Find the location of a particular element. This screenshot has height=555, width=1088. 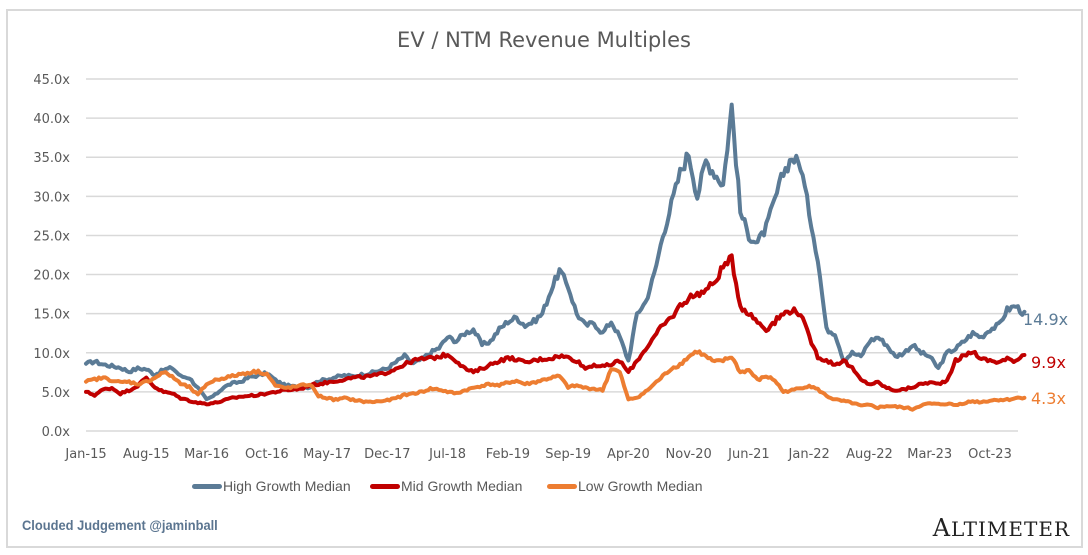

x-tick-label: Jun-21 is located at coordinates (748, 454).